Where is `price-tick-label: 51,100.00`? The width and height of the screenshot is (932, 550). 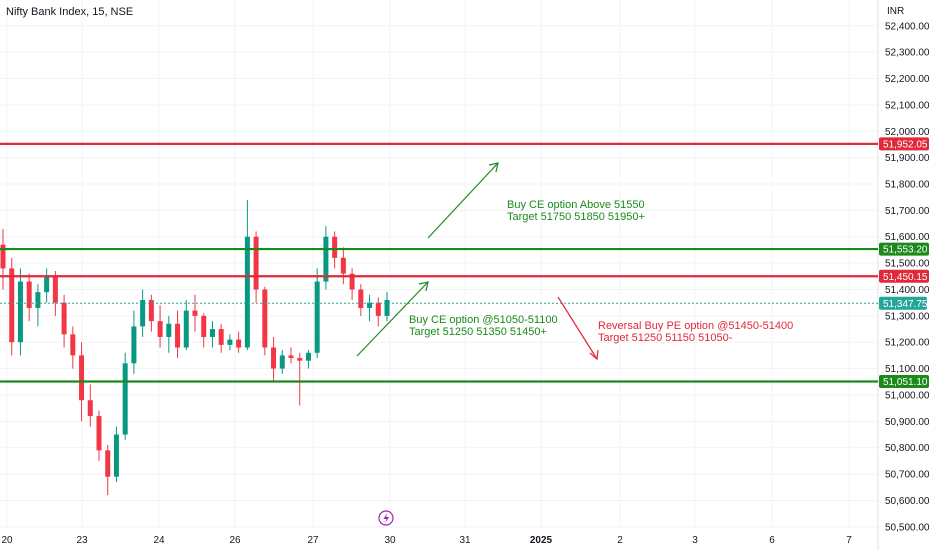 price-tick-label: 51,100.00 is located at coordinates (907, 369).